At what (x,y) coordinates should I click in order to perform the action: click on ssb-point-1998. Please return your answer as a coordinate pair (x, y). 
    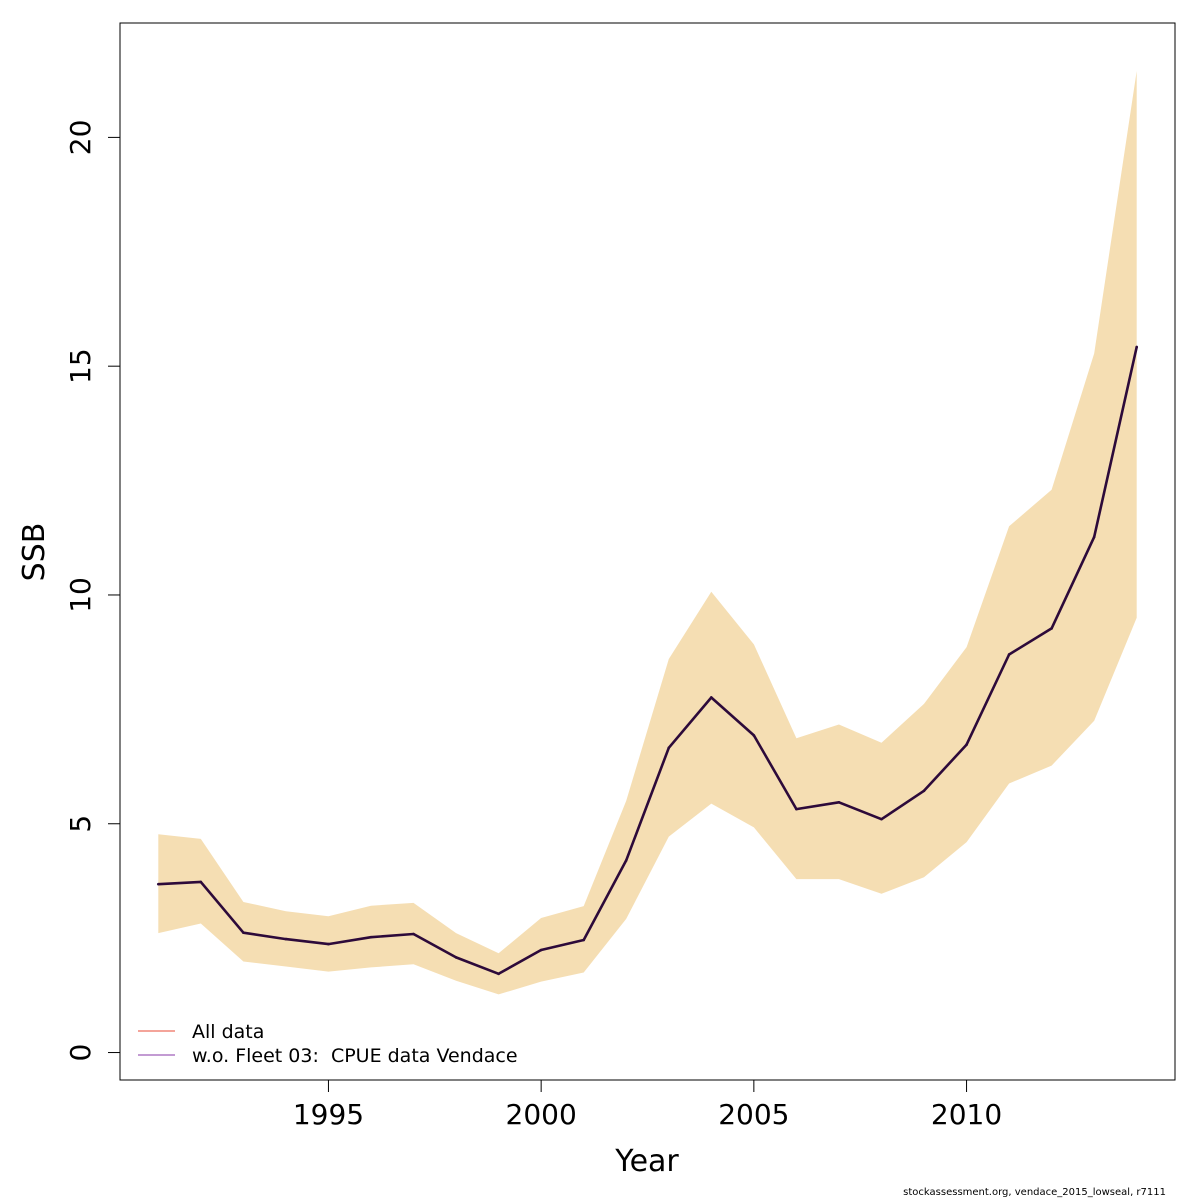
    Looking at the image, I should click on (456, 957).